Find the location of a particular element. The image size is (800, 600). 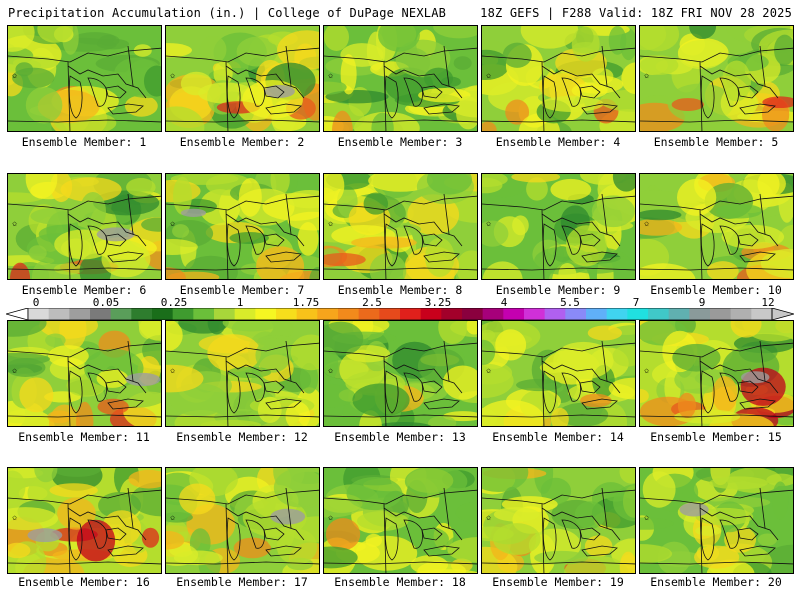

colorbar-strip is located at coordinates (400, 314).